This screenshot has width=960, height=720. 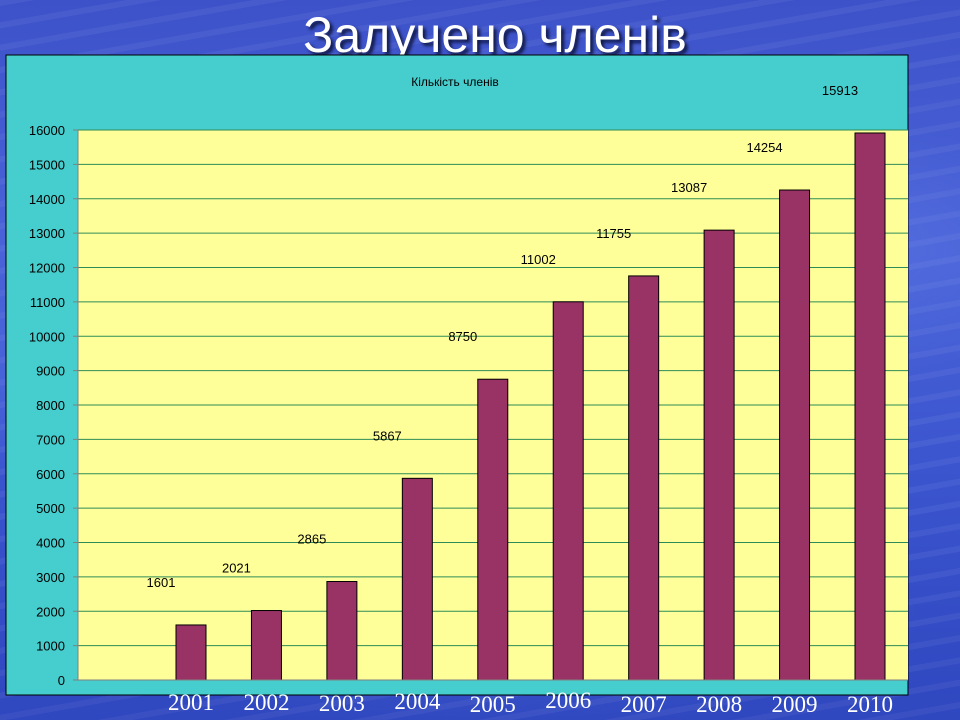 What do you see at coordinates (47, 130) in the screenshot?
I see `y-tick-label: 16000` at bounding box center [47, 130].